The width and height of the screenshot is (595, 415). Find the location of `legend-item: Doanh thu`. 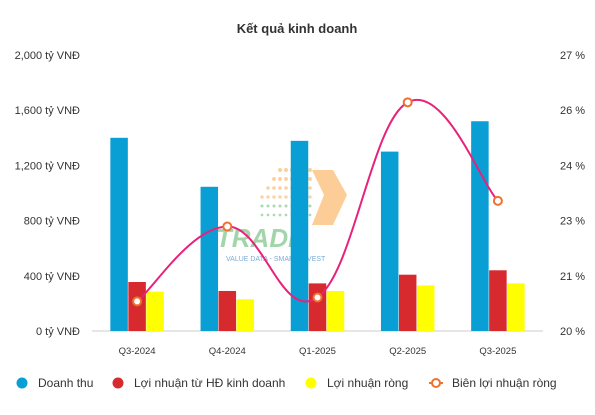

legend-item: Doanh thu is located at coordinates (55, 383).